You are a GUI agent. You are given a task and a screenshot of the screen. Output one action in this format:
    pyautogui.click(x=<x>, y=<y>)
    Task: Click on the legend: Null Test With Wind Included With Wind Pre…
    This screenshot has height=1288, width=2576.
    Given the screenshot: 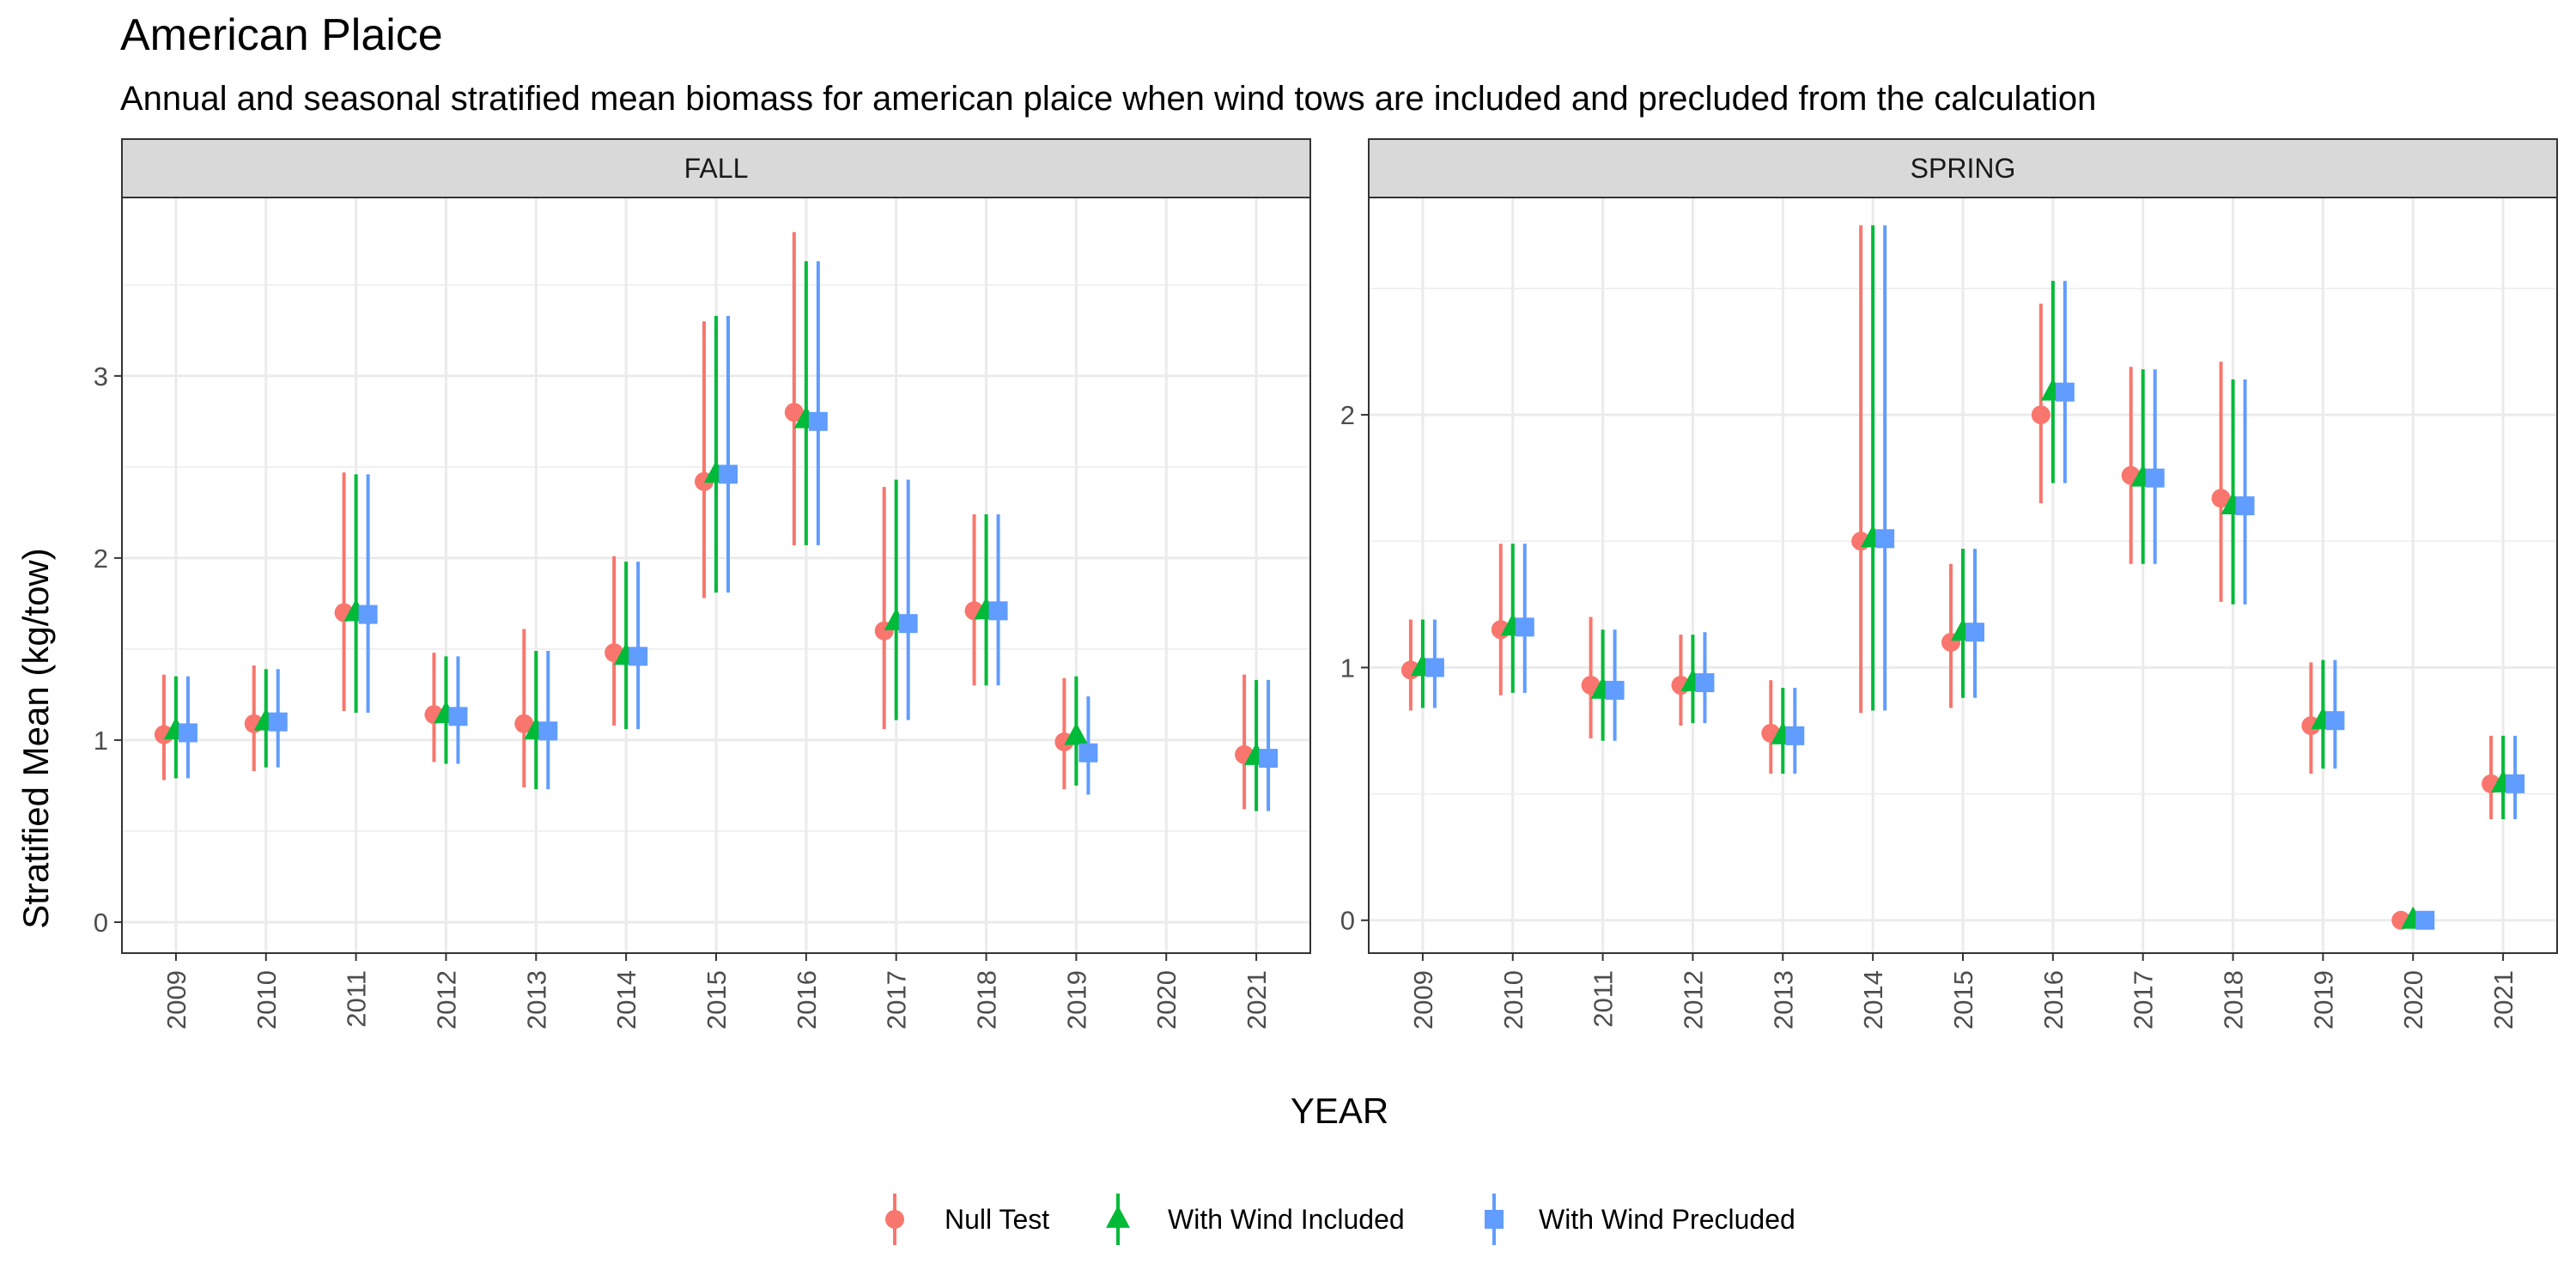 What is the action you would take?
    pyautogui.click(x=1340, y=1219)
    